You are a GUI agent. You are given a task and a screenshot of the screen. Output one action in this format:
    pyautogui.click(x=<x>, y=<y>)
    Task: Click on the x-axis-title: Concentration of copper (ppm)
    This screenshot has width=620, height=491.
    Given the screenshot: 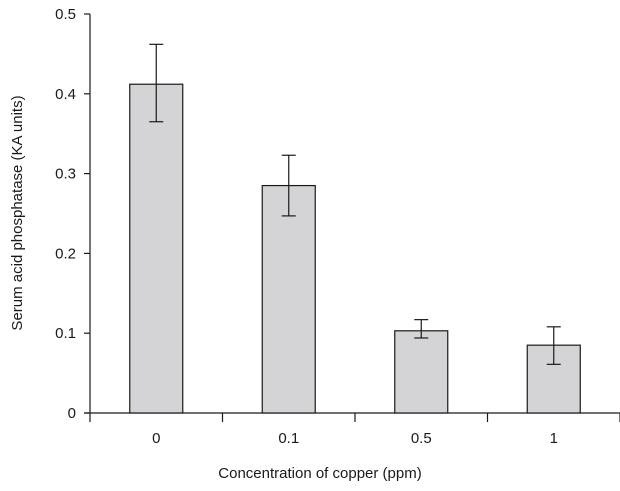 What is the action you would take?
    pyautogui.click(x=319, y=473)
    